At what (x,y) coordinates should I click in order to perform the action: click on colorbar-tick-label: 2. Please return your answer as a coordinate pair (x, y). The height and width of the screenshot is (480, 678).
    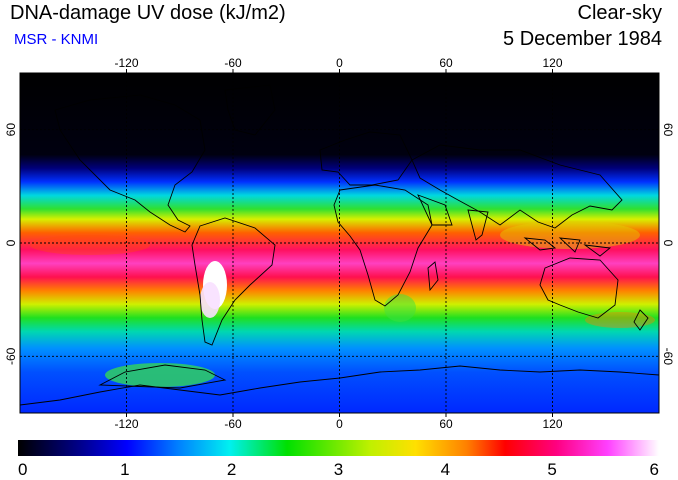
    Looking at the image, I should click on (231, 469).